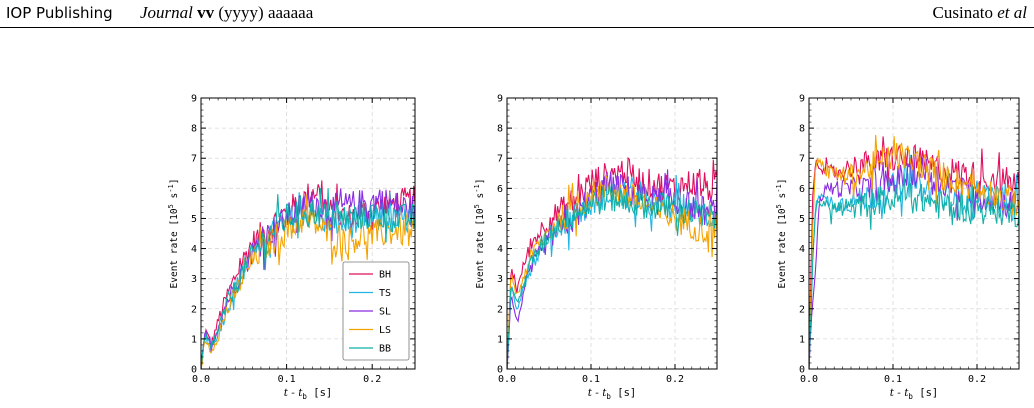 The height and width of the screenshot is (408, 1034). I want to click on journal-name: Journal, so click(166, 12).